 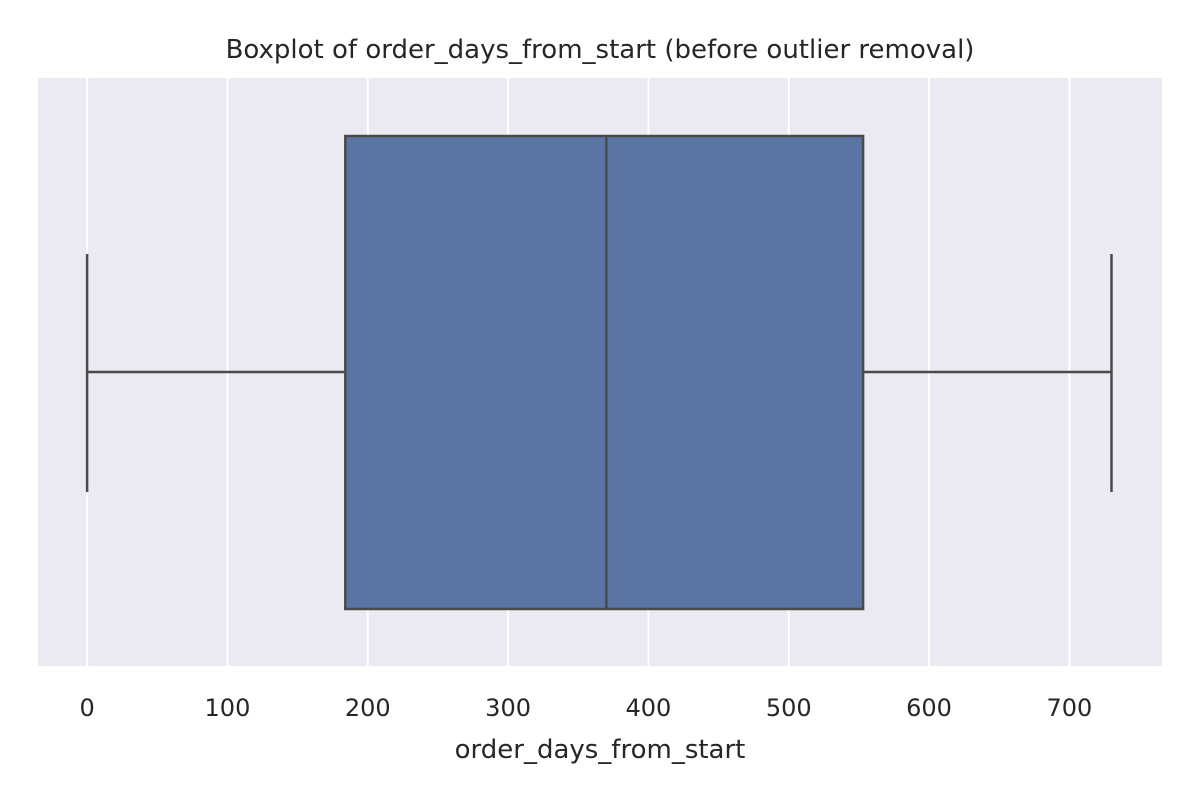 What do you see at coordinates (600, 750) in the screenshot?
I see `x-axis-label: order_days_from_start` at bounding box center [600, 750].